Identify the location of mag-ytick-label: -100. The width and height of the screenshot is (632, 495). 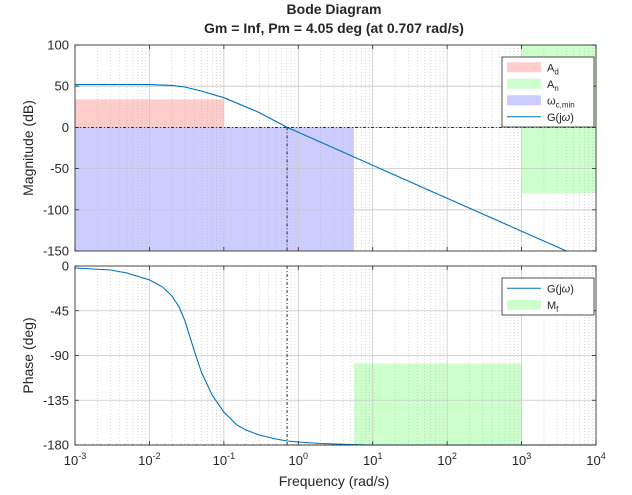
(56, 209).